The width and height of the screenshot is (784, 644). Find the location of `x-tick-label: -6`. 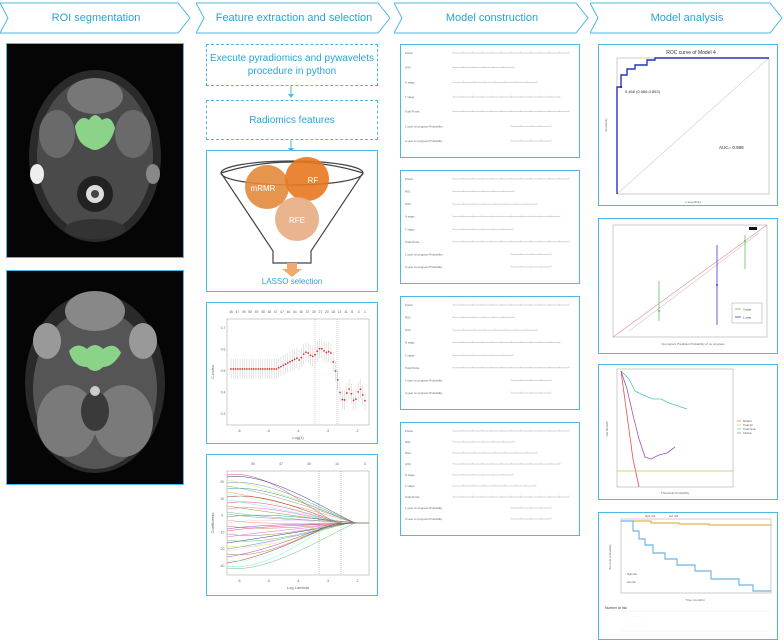

x-tick-label: -6 is located at coordinates (268, 431).